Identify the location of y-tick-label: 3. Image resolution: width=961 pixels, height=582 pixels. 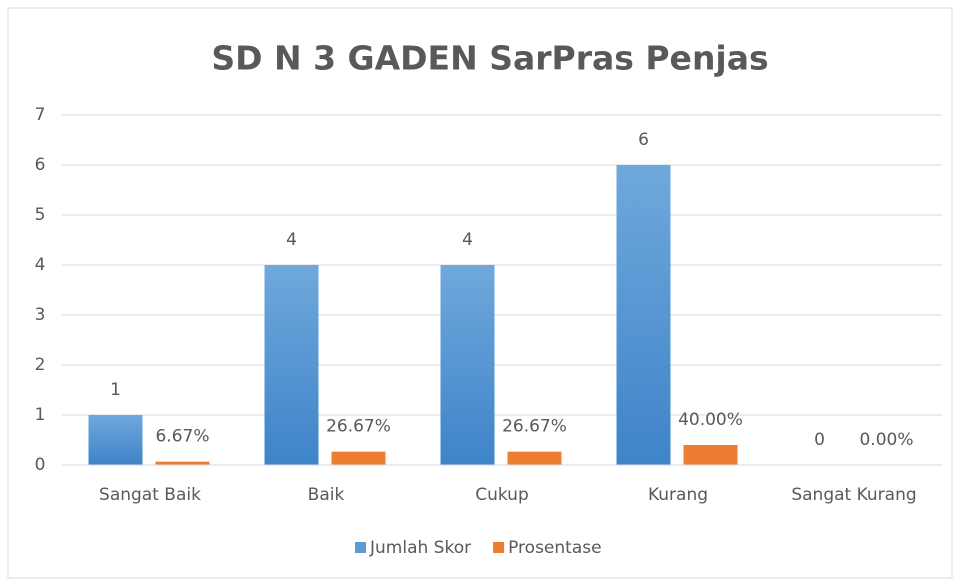
(40, 315).